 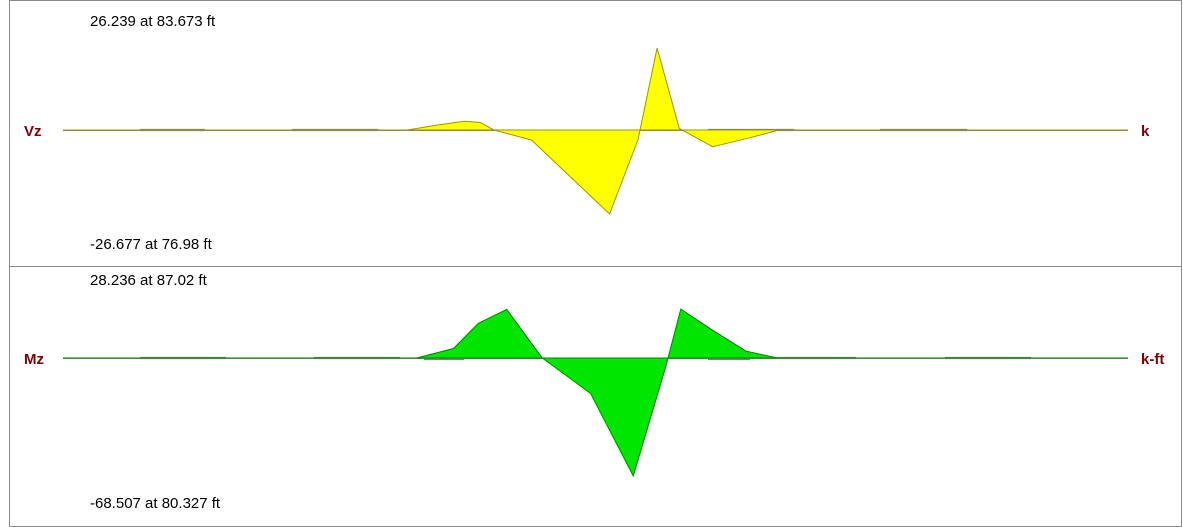 I want to click on shear-unit-label: k, so click(x=1145, y=131).